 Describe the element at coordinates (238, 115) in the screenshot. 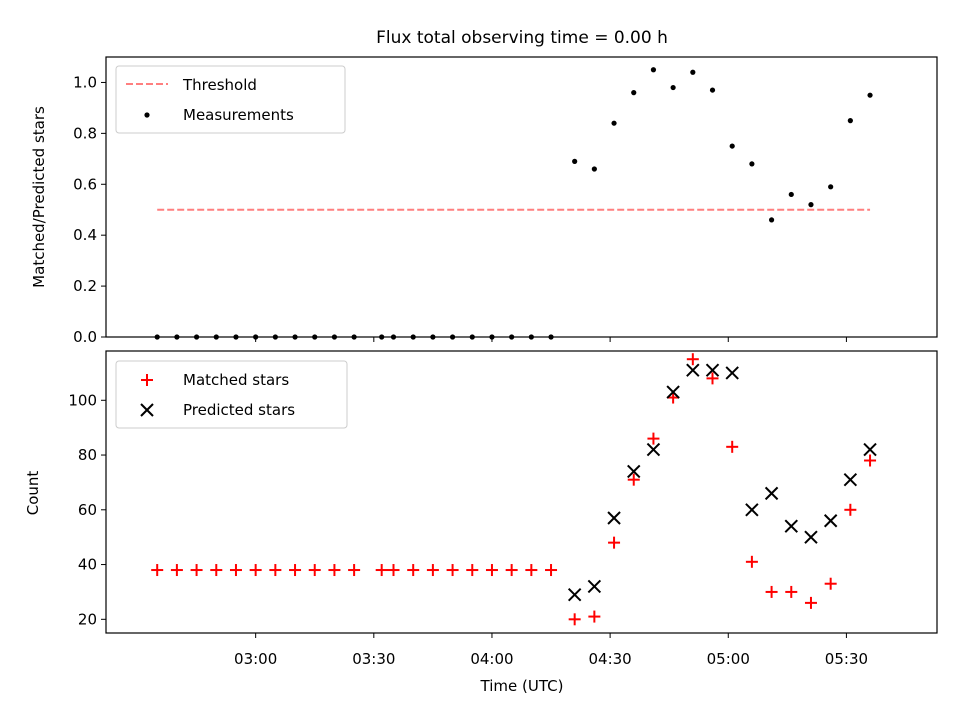

I see `legend-label-measurements: Measurements` at that location.